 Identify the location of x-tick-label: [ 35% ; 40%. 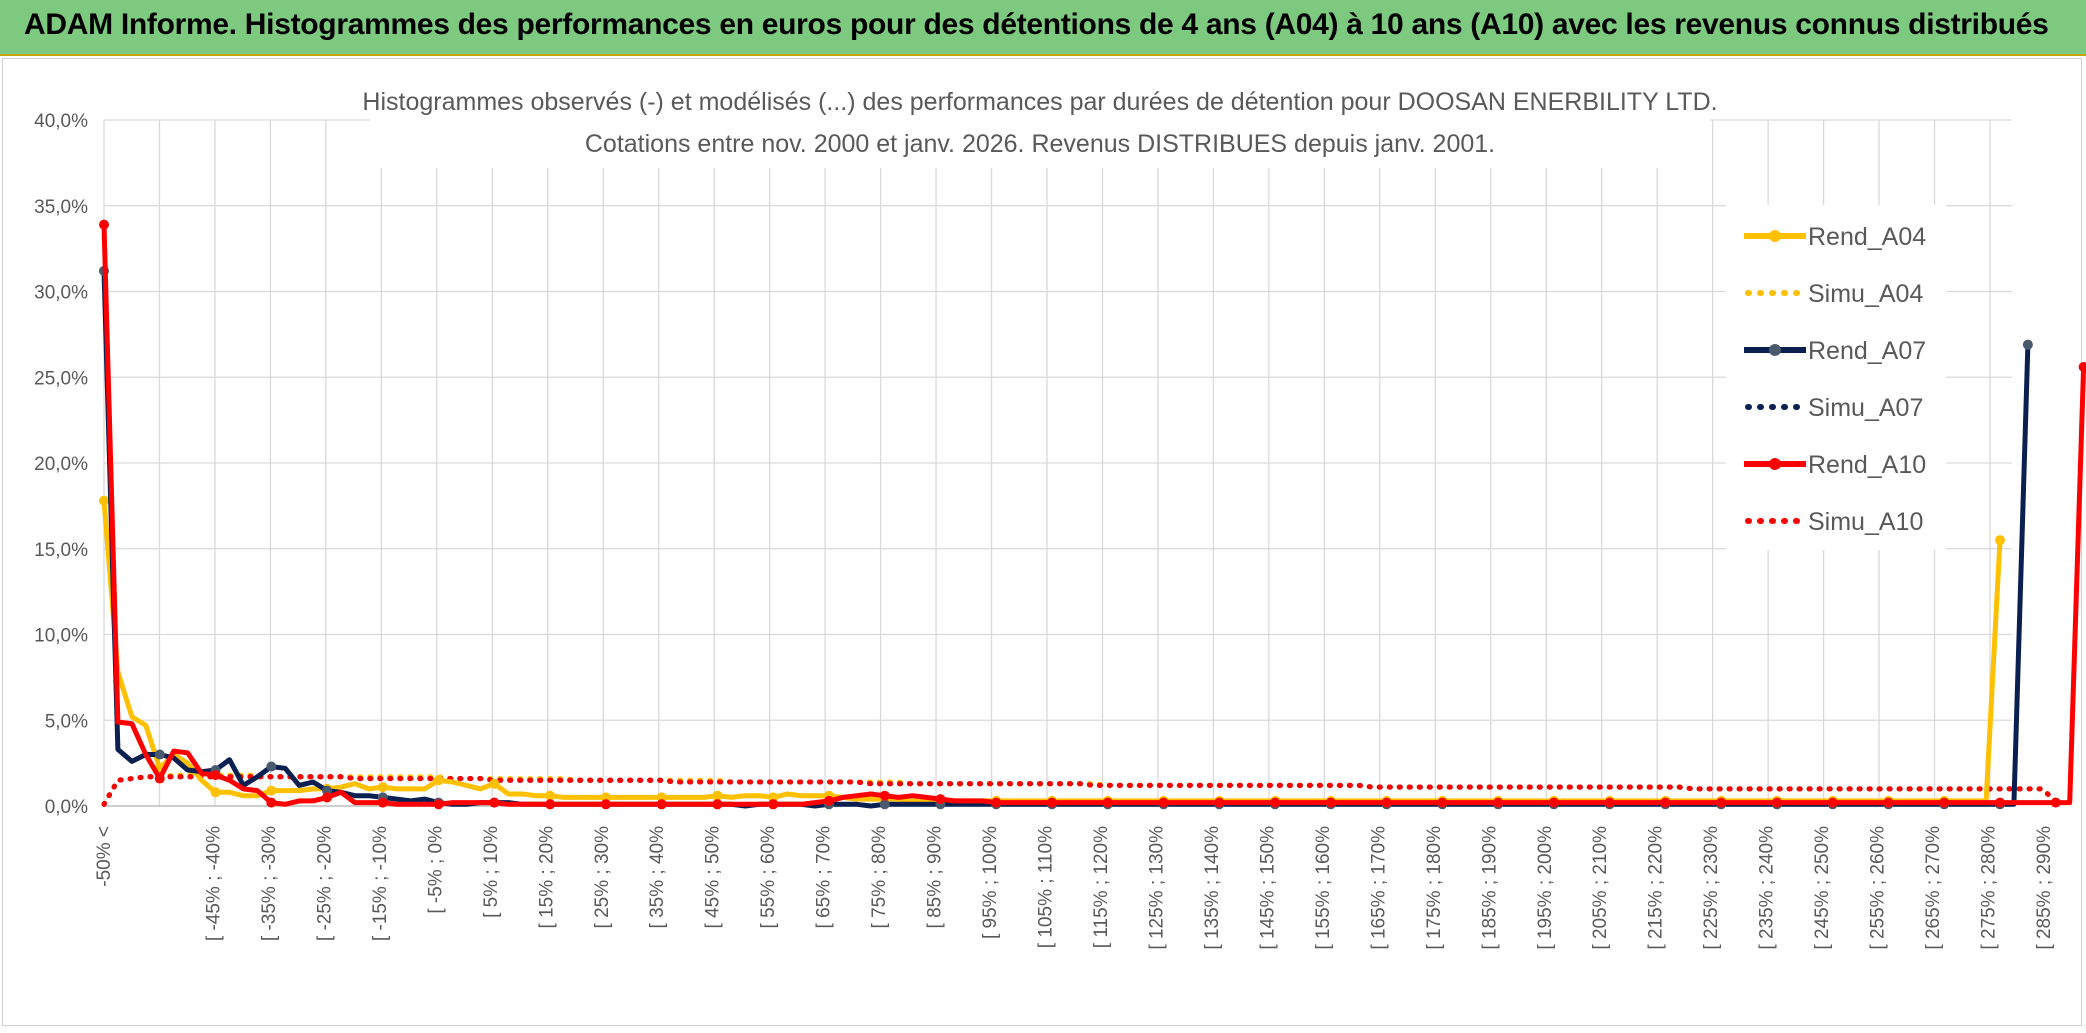
(657, 877).